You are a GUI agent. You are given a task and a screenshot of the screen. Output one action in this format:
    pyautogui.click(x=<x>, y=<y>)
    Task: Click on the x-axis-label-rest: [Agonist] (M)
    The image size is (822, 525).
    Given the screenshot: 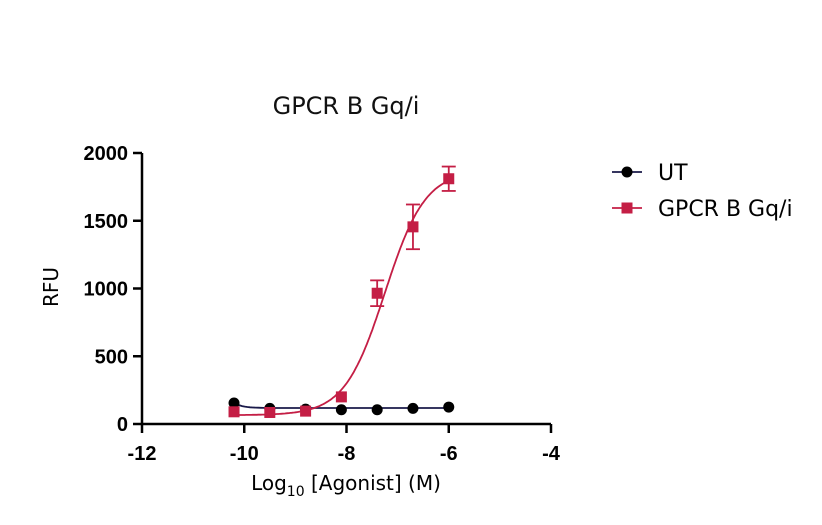 What is the action you would take?
    pyautogui.click(x=373, y=483)
    